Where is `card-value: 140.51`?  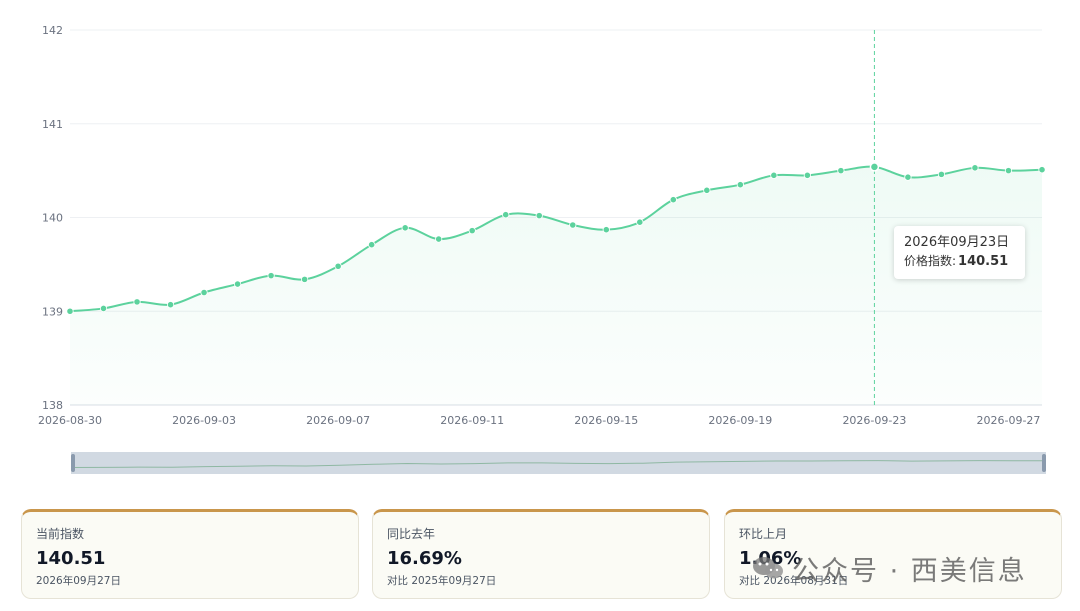
card-value: 140.51 is located at coordinates (71, 558).